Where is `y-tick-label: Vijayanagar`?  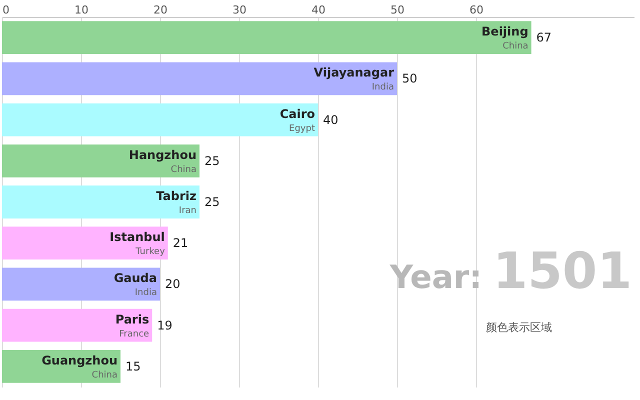
y-tick-label: Vijayanagar is located at coordinates (354, 73).